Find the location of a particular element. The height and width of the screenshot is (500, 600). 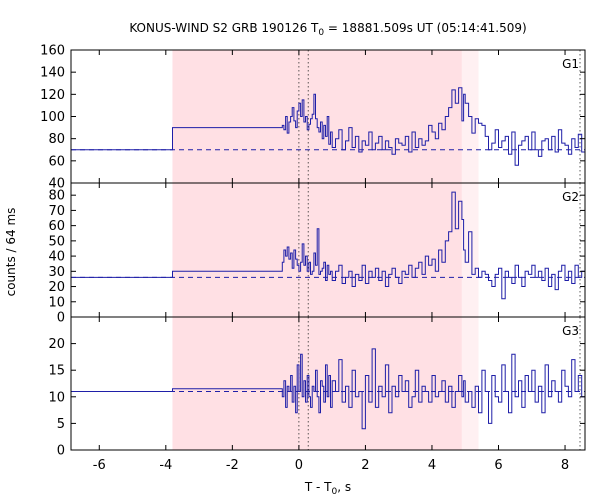

x-axis-label-rest: , s is located at coordinates (344, 487).